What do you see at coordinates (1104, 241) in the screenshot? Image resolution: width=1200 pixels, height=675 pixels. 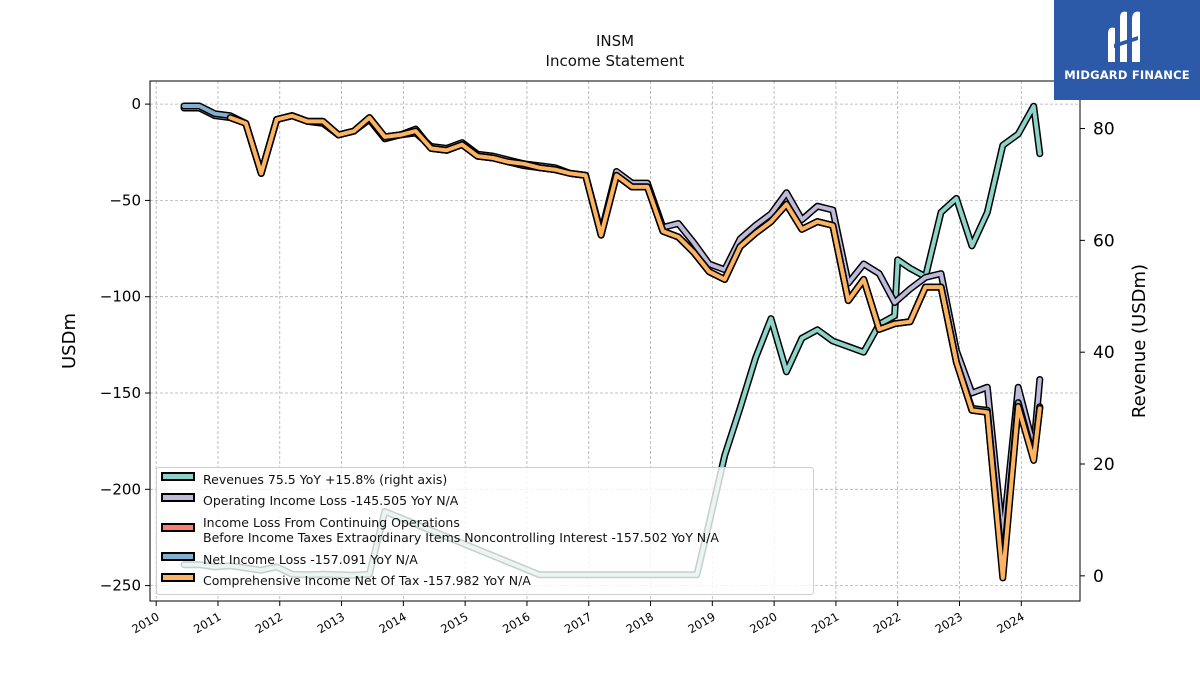 I see `y-right-tick-label: 60` at bounding box center [1104, 241].